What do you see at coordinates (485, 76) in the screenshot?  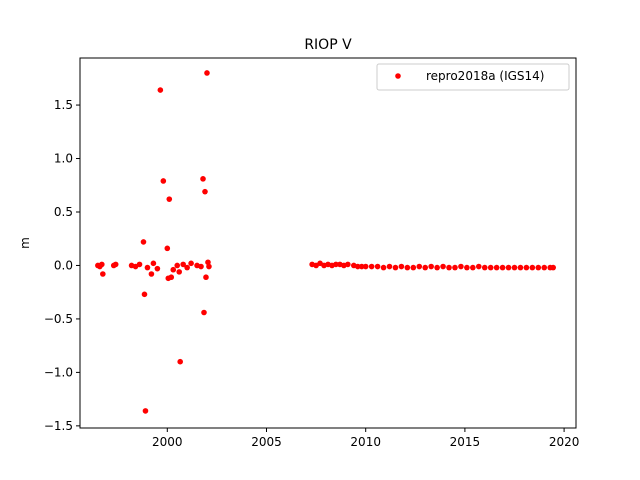 I see `legend-entry-label: repro2018a (IGS14)` at bounding box center [485, 76].